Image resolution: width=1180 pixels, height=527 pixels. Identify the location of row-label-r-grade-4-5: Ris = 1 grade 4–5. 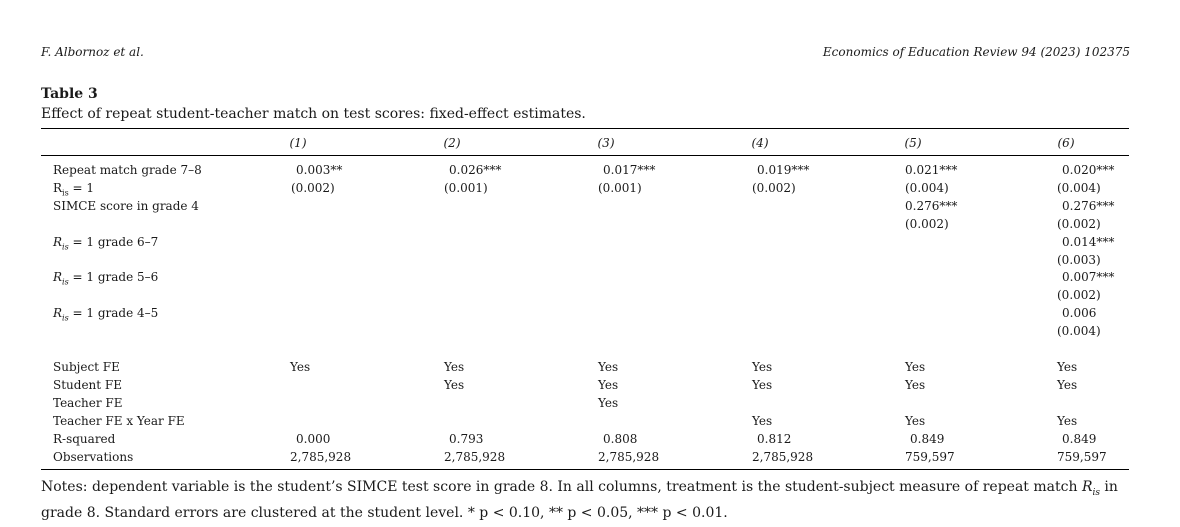
(105, 314).